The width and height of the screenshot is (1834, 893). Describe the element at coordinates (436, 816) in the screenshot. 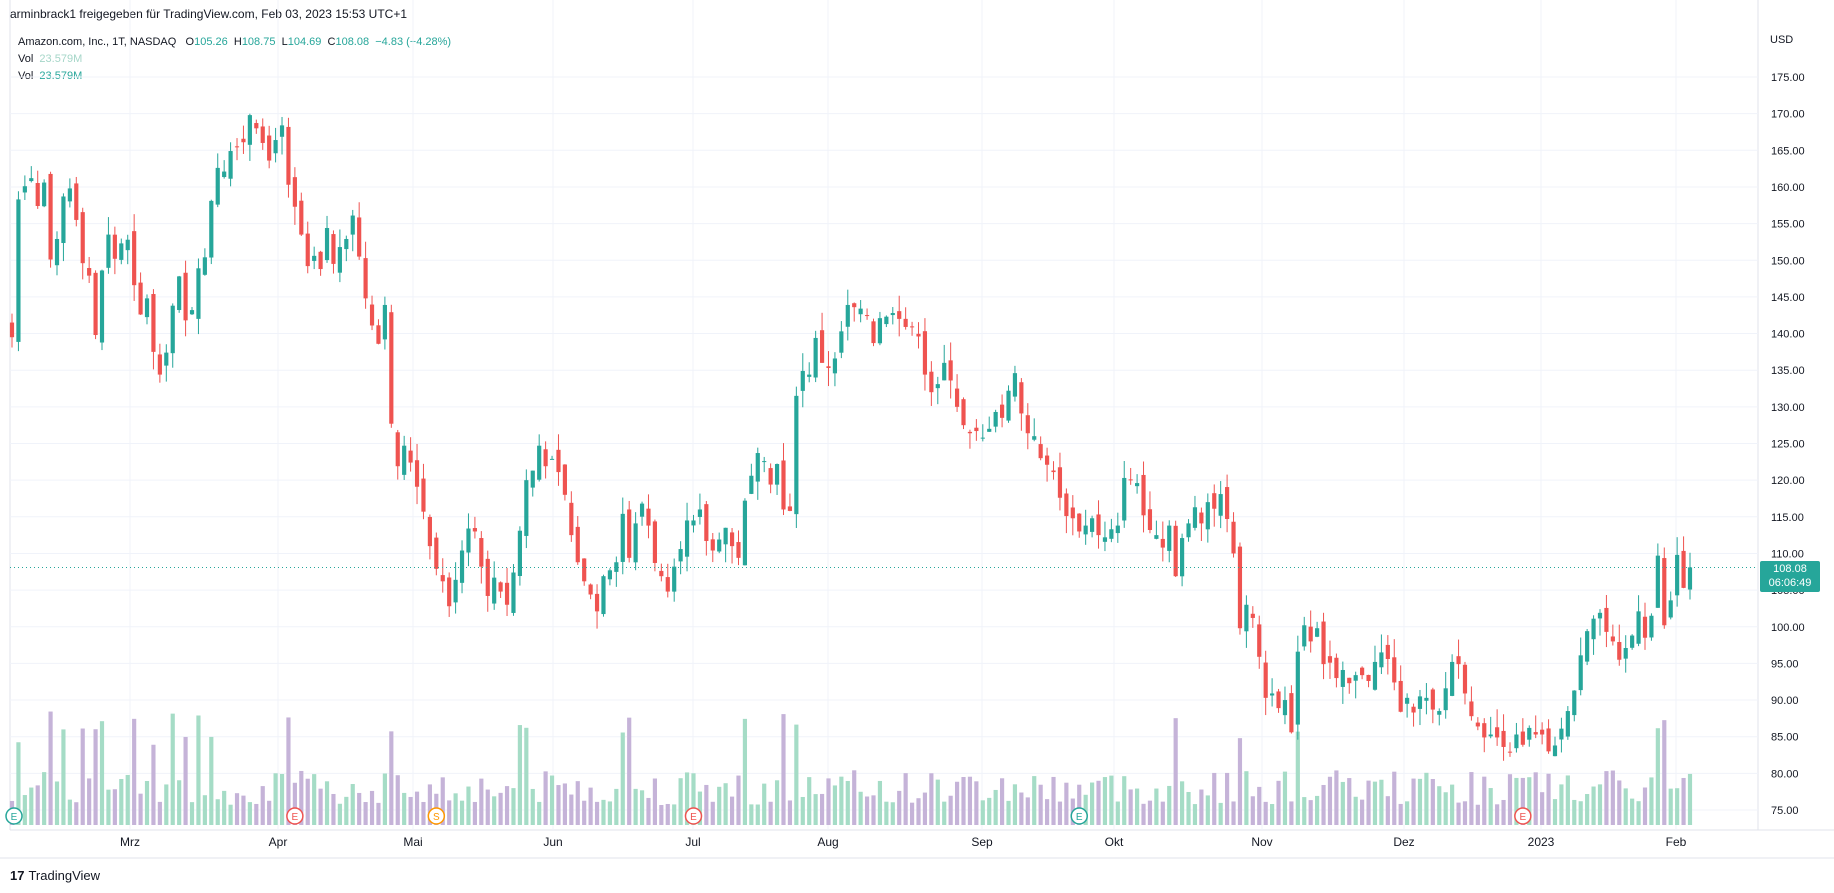

I see `event-marker-icon` at that location.